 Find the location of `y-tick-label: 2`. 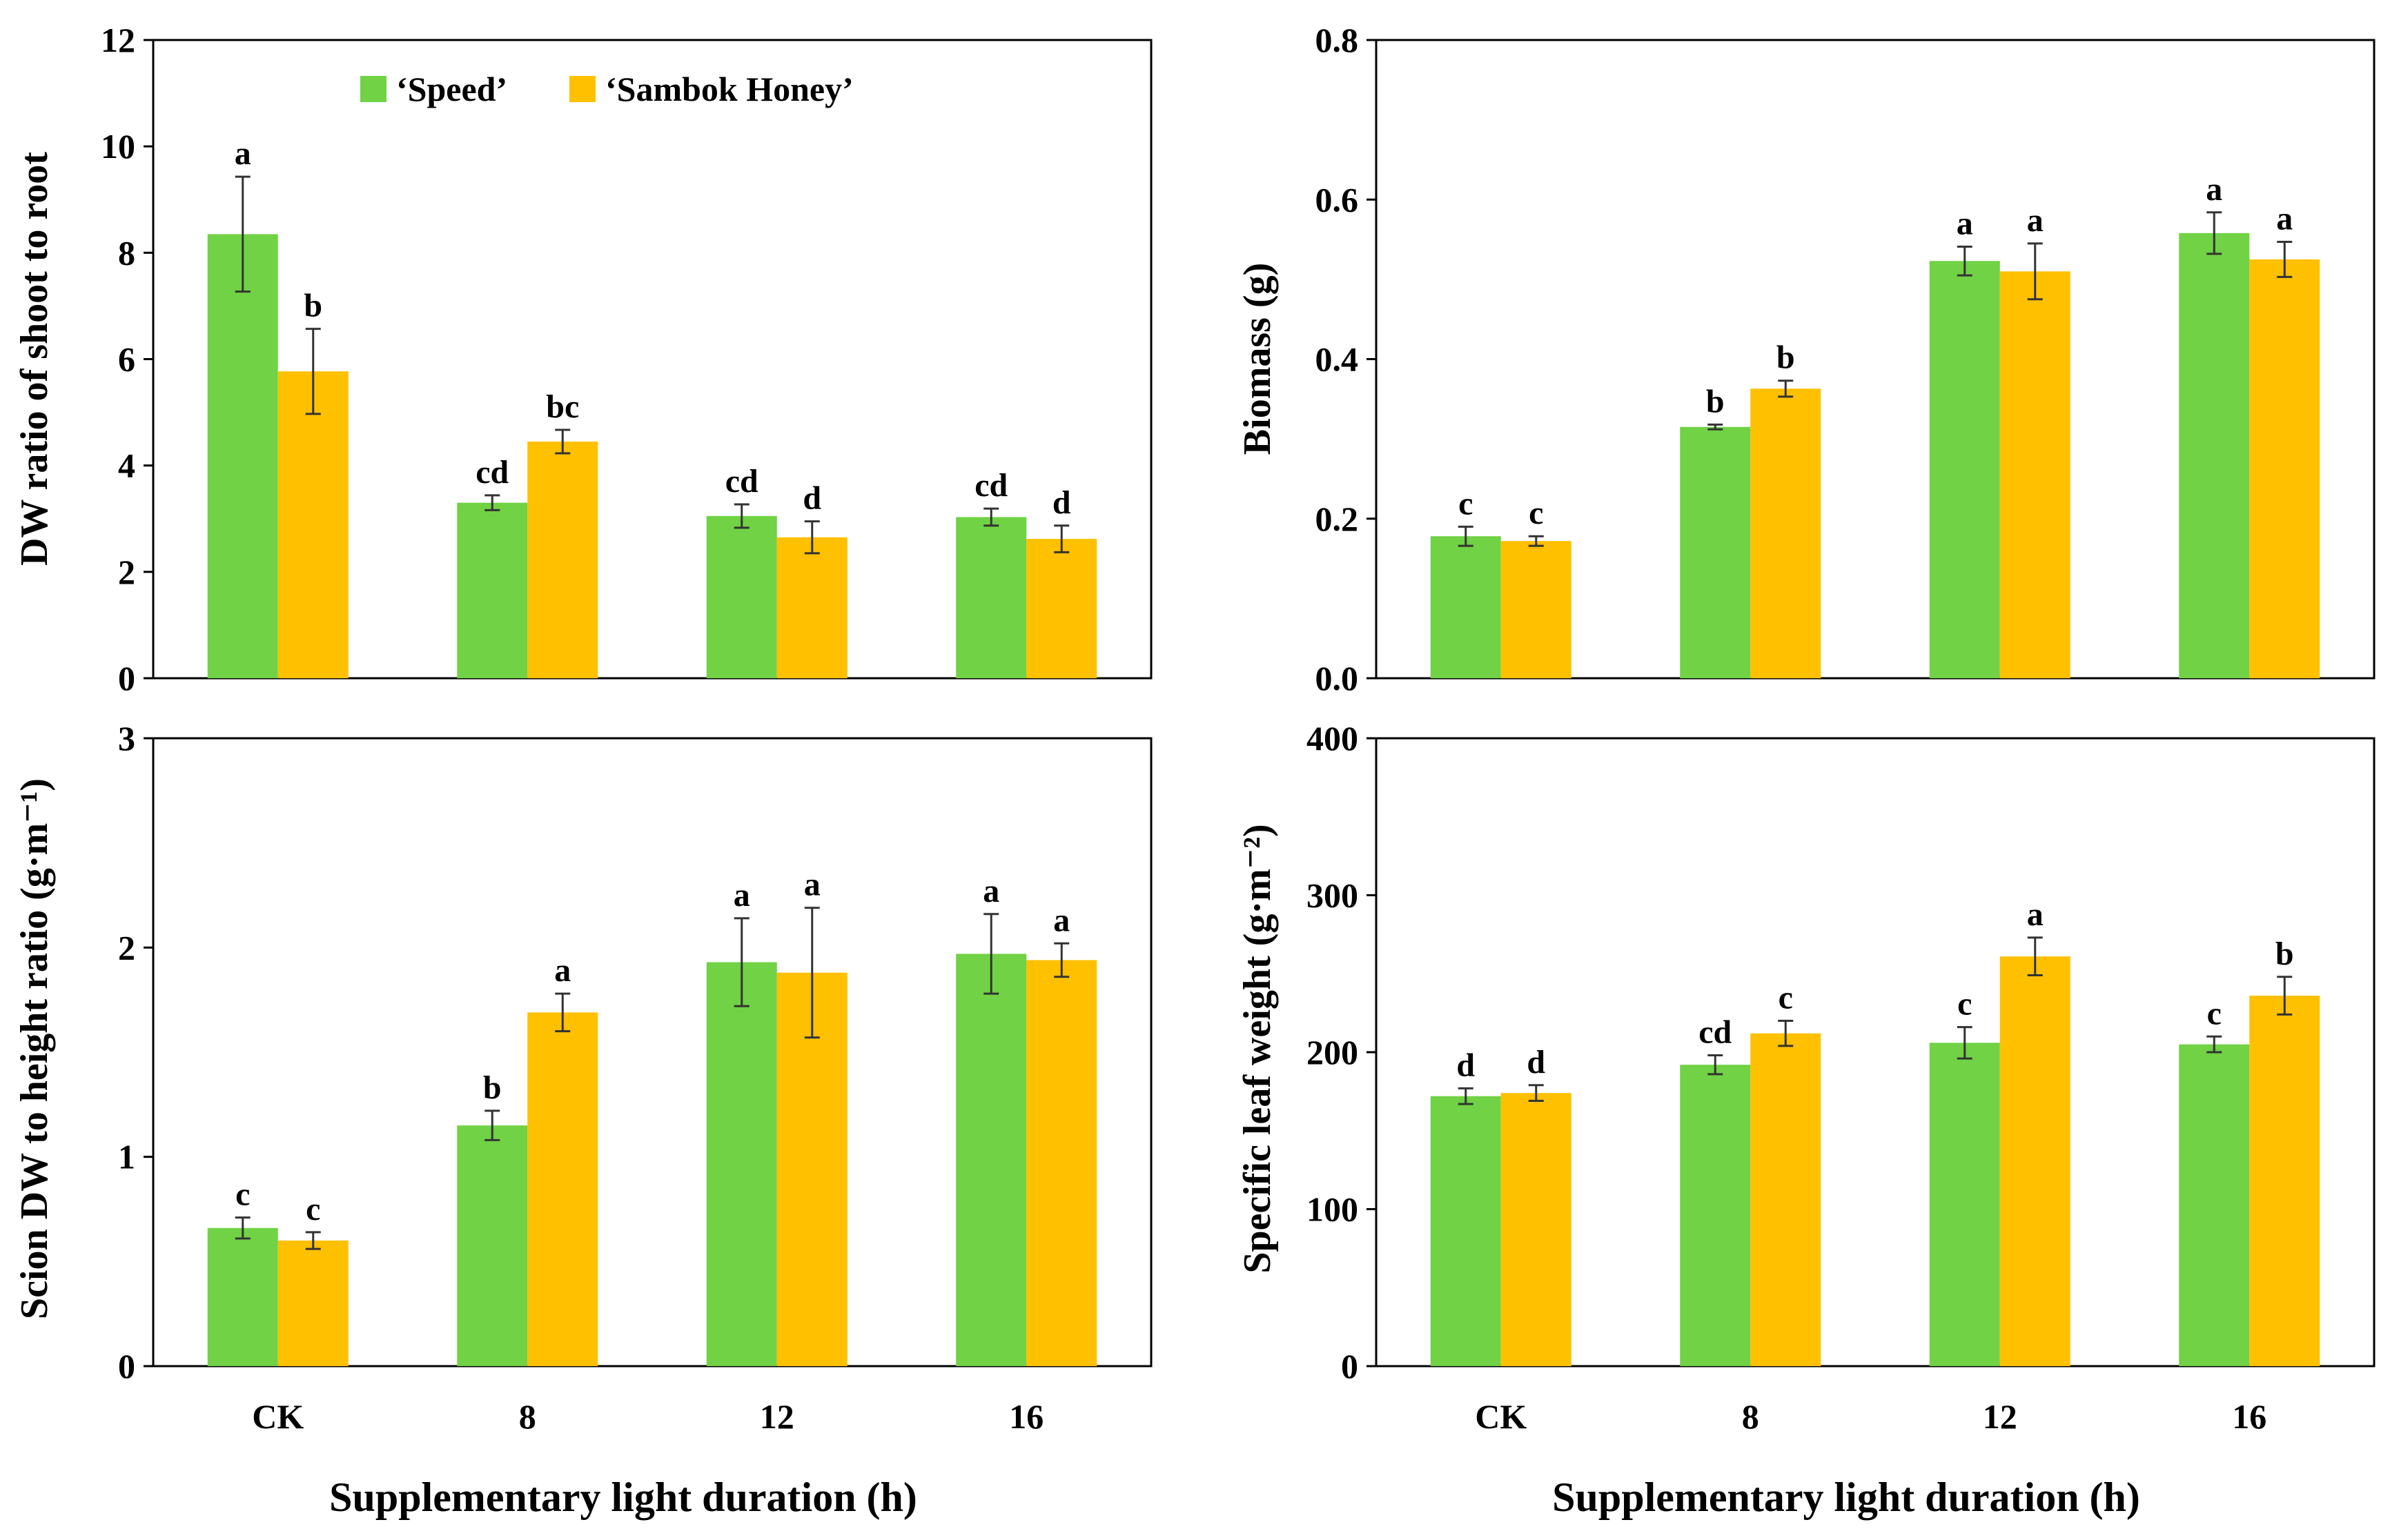

y-tick-label: 2 is located at coordinates (126, 572).